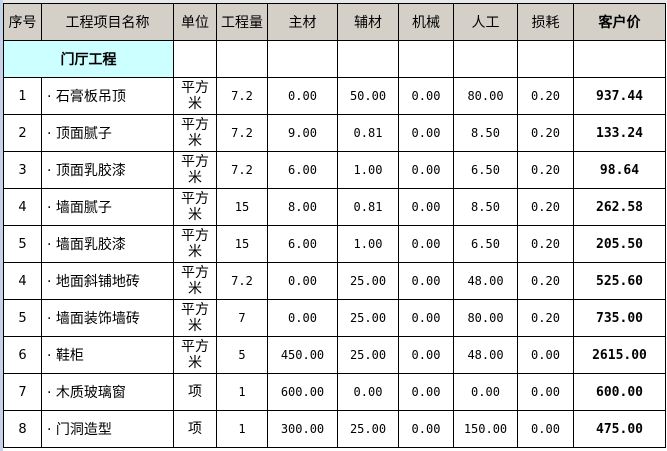 Image resolution: width=667 pixels, height=451 pixels. Describe the element at coordinates (107, 207) in the screenshot. I see `cell-name: · 墙面腻子` at that location.